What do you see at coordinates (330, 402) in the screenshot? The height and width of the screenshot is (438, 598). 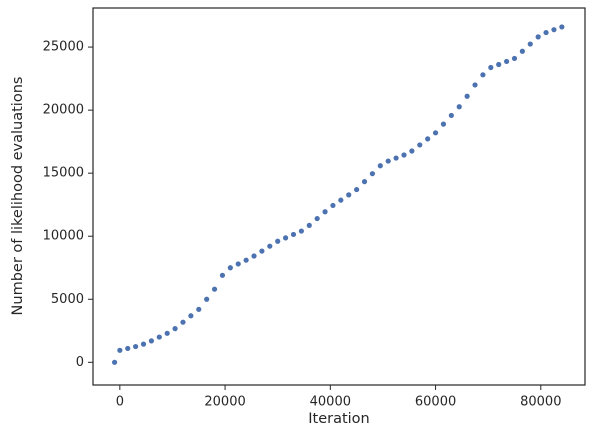 I see `x-tick-label: 40000` at bounding box center [330, 402].